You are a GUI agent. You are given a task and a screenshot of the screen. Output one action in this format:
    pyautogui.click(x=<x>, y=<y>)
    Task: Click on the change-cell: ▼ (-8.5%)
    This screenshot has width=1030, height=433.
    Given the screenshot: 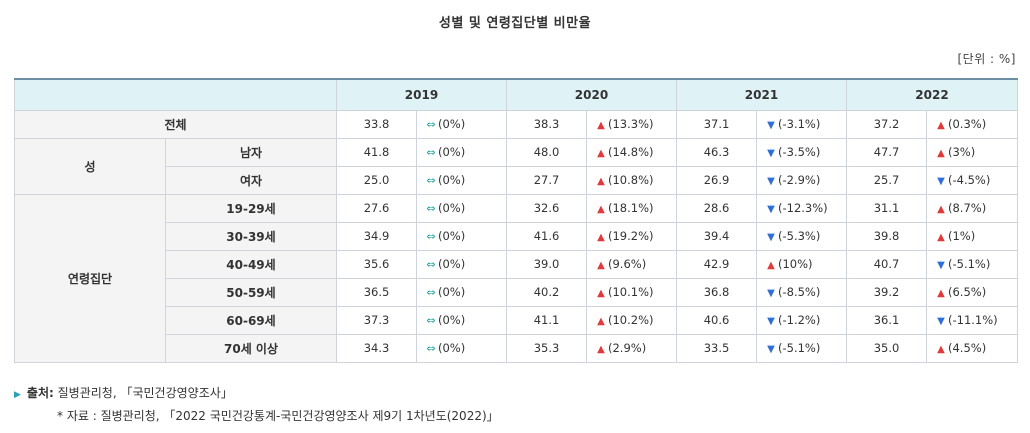 What is the action you would take?
    pyautogui.click(x=801, y=292)
    